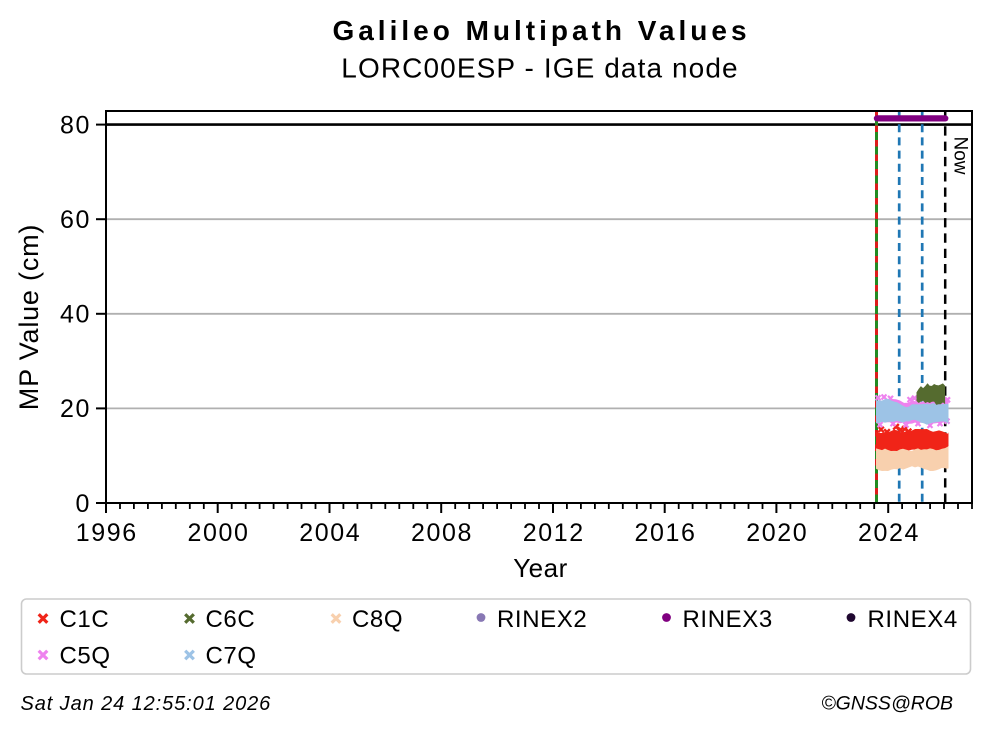  What do you see at coordinates (889, 533) in the screenshot?
I see `svg-text: 2024` at bounding box center [889, 533].